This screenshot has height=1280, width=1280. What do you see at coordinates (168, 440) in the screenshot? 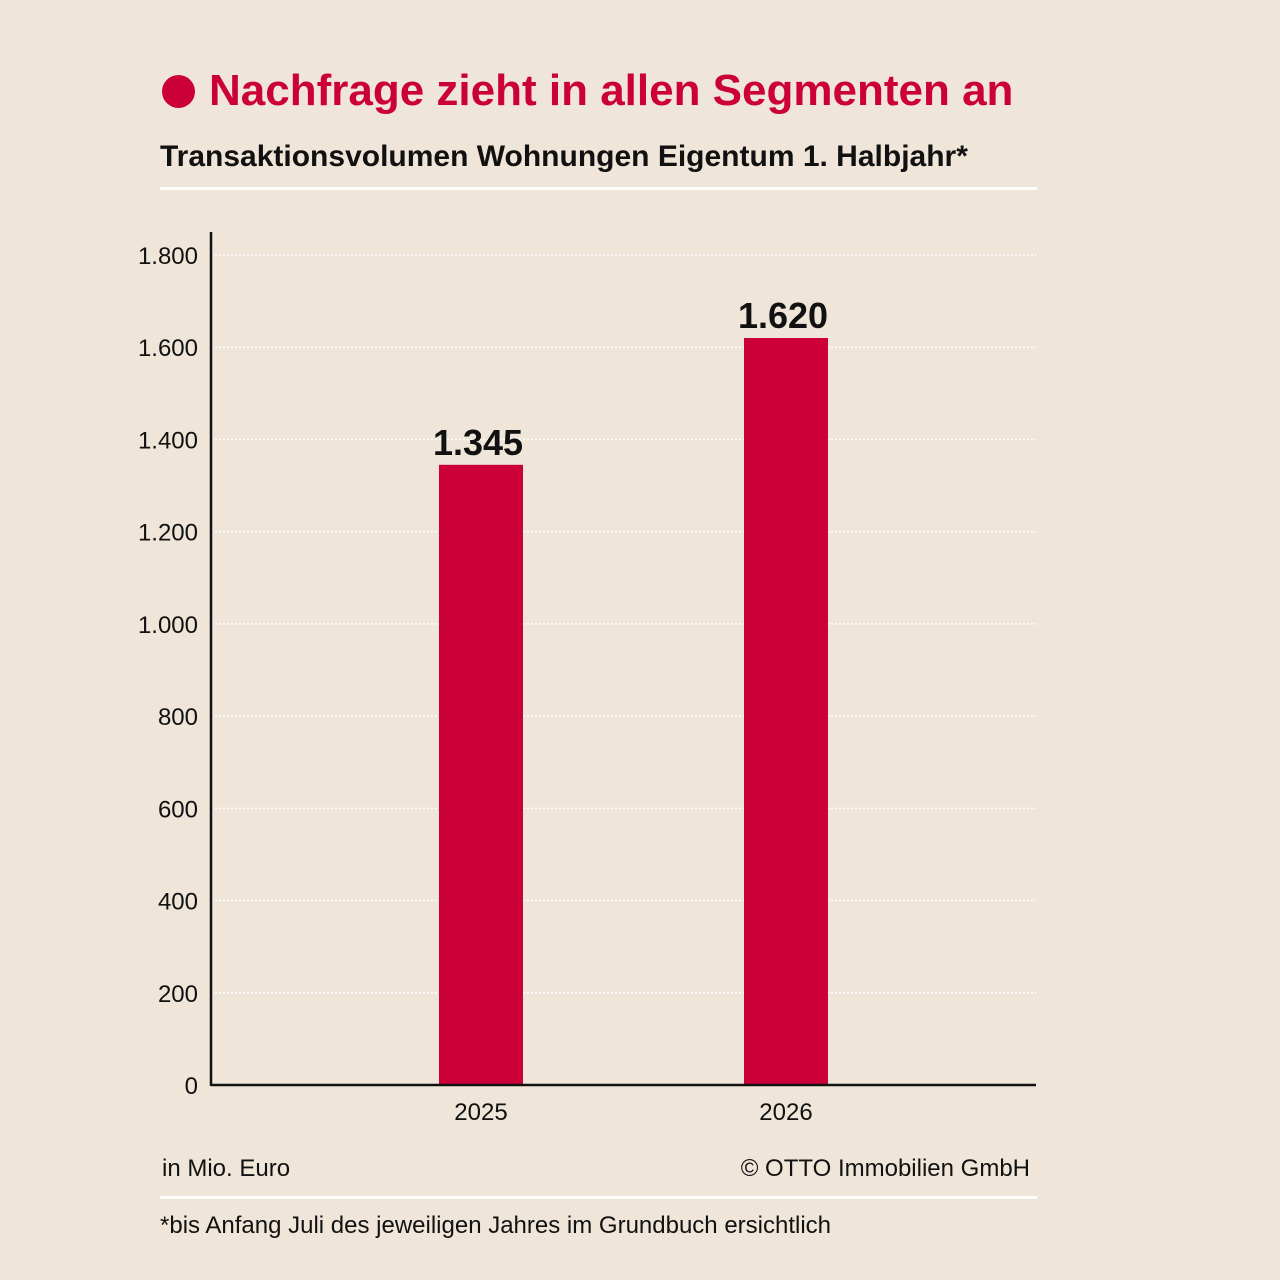
I see `y-tick-label: 1.400` at bounding box center [168, 440].